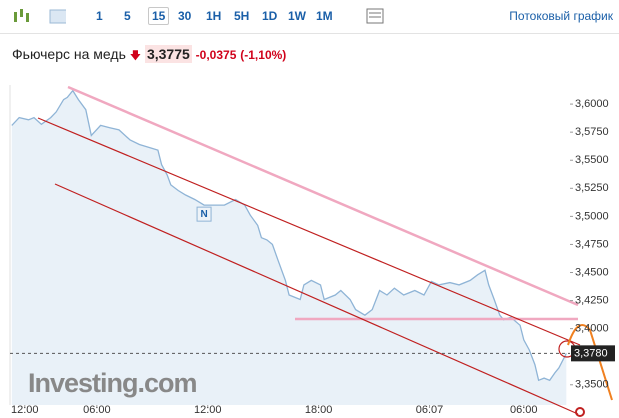 This screenshot has height=418, width=619. What do you see at coordinates (592, 385) in the screenshot?
I see `y-tick-label: 3,3500` at bounding box center [592, 385].